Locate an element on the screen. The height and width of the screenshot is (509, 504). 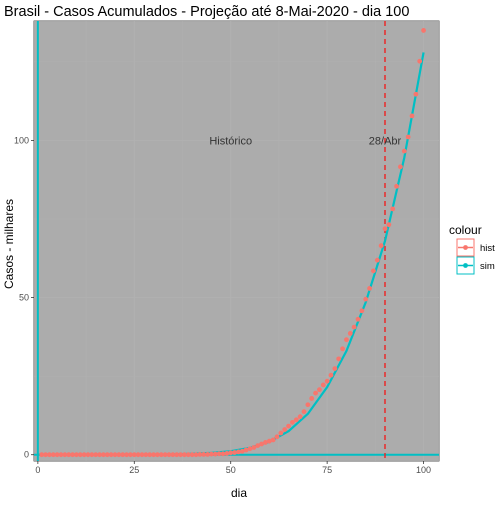
y-tick-label: 50 is located at coordinates (24, 298).